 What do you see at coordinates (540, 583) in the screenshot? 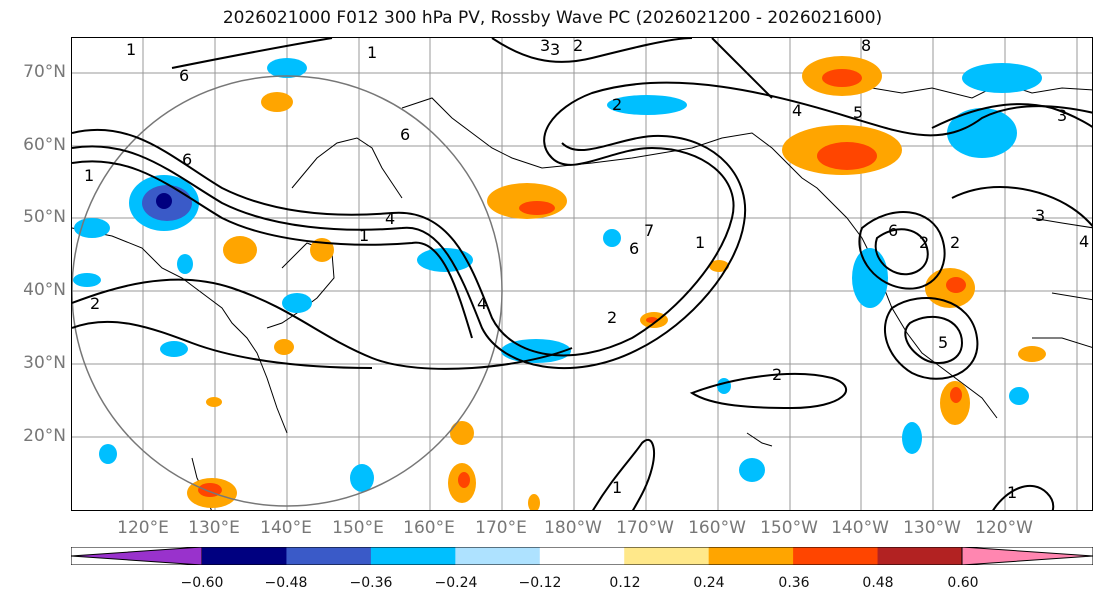
I see `colorbar-tick-label: −0.12` at bounding box center [540, 583].